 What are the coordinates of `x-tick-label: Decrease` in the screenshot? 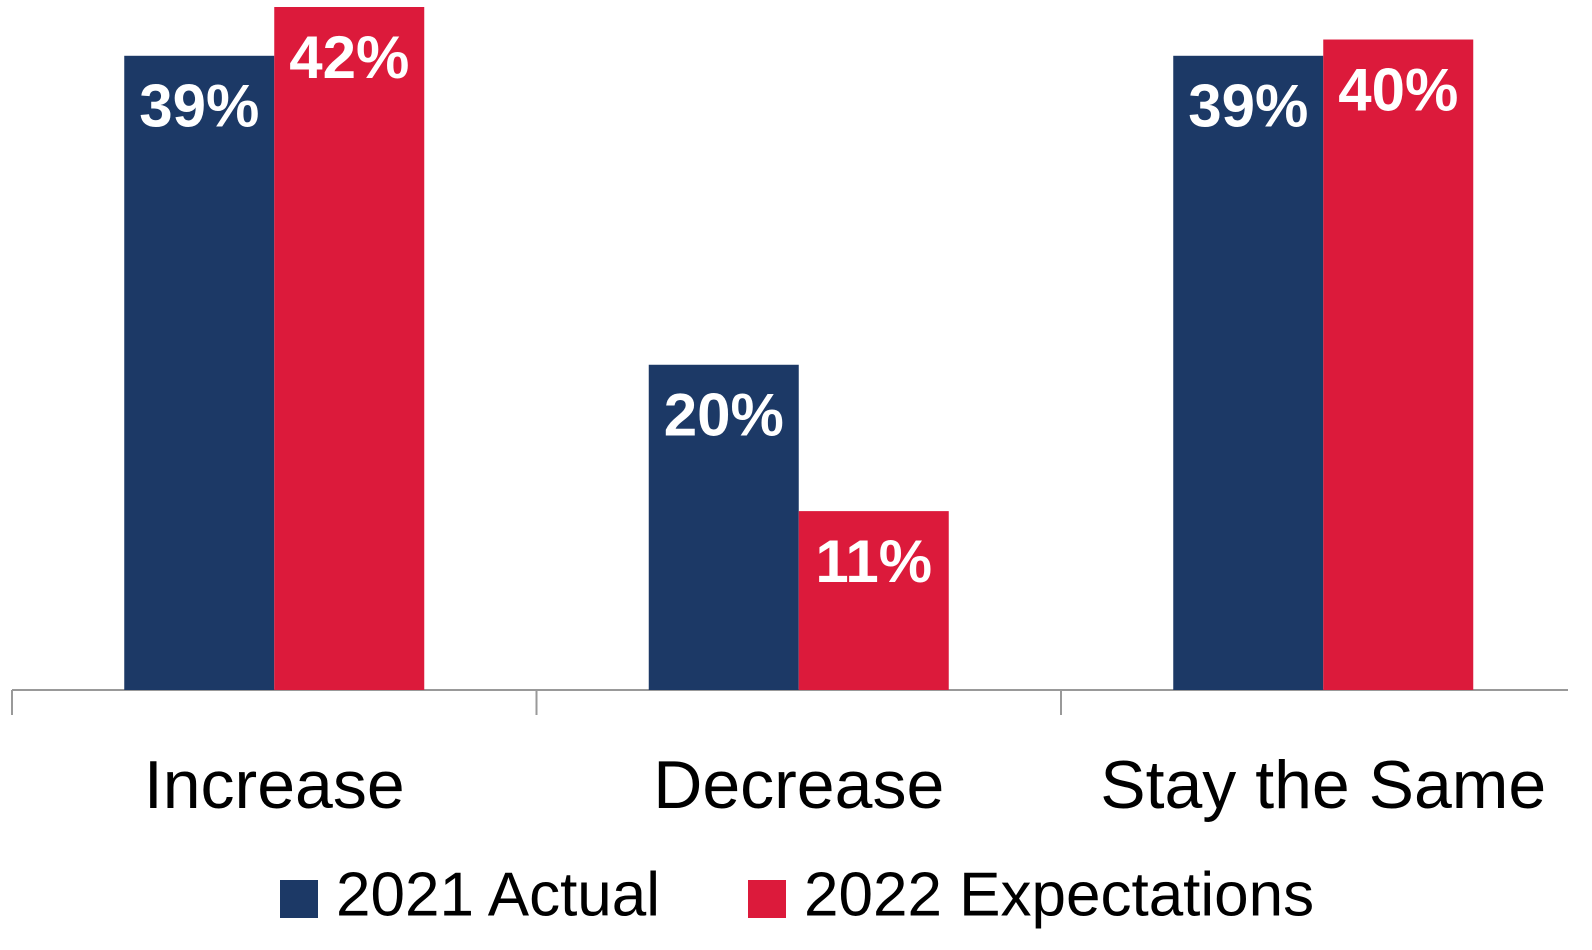 It's located at (798, 785).